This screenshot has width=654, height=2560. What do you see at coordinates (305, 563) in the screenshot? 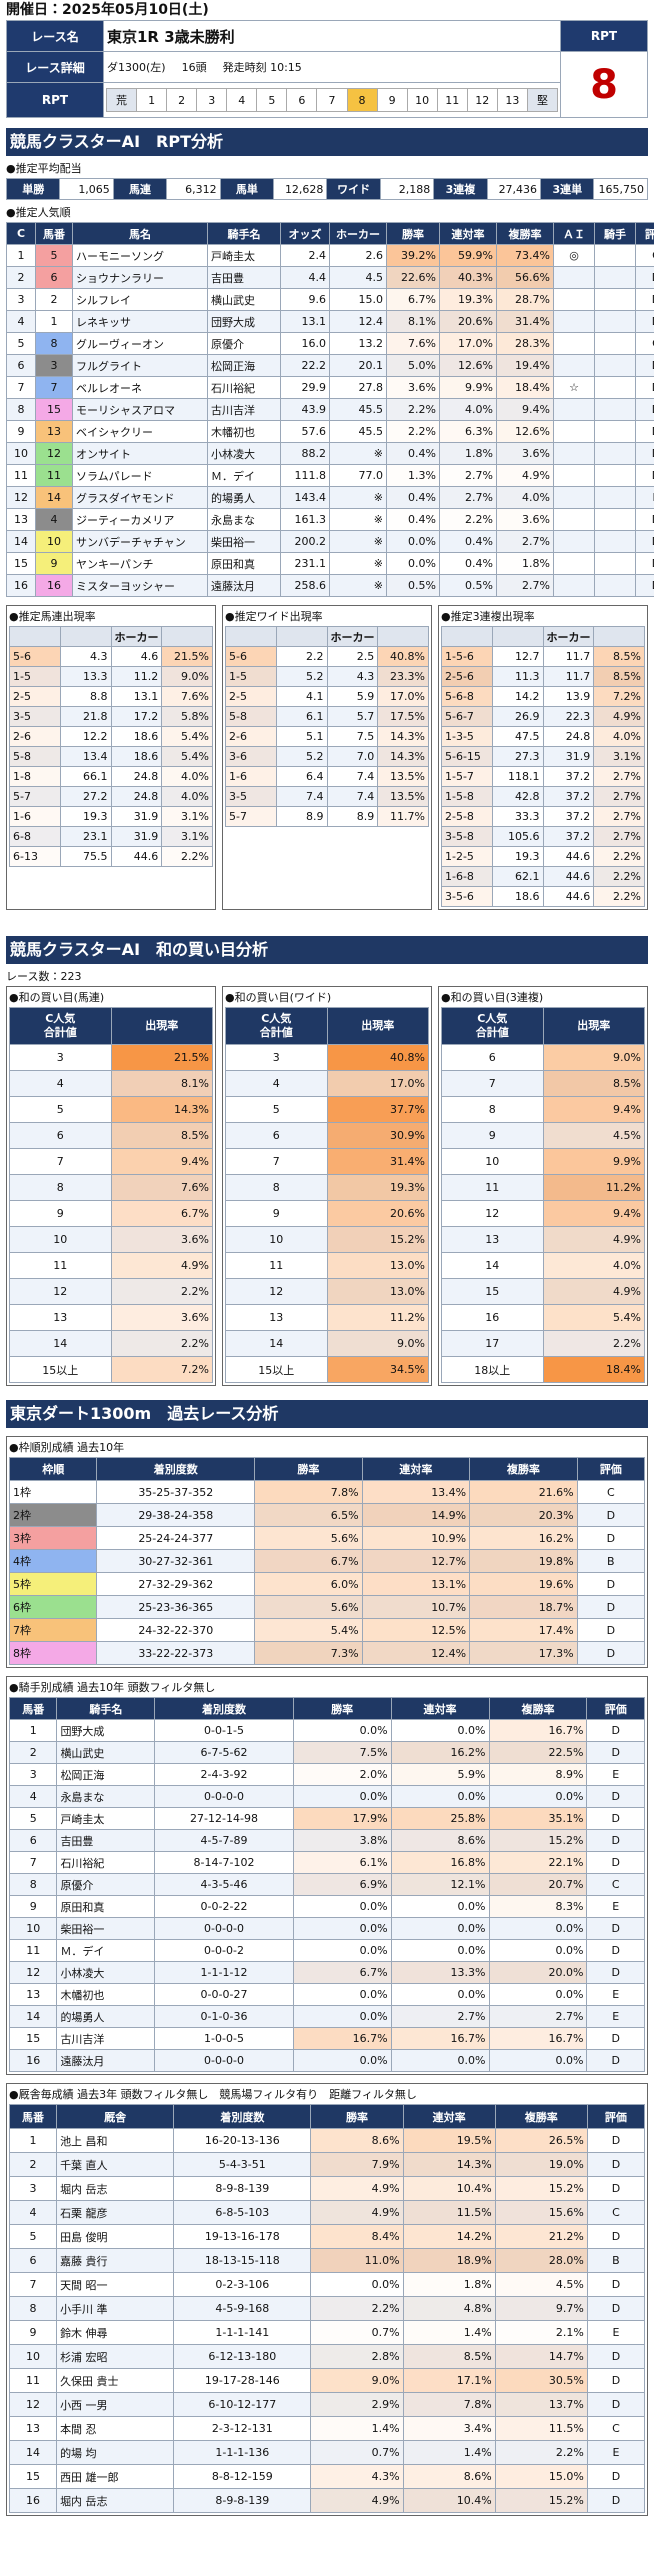
I see `table-cell: 231.1` at bounding box center [305, 563].